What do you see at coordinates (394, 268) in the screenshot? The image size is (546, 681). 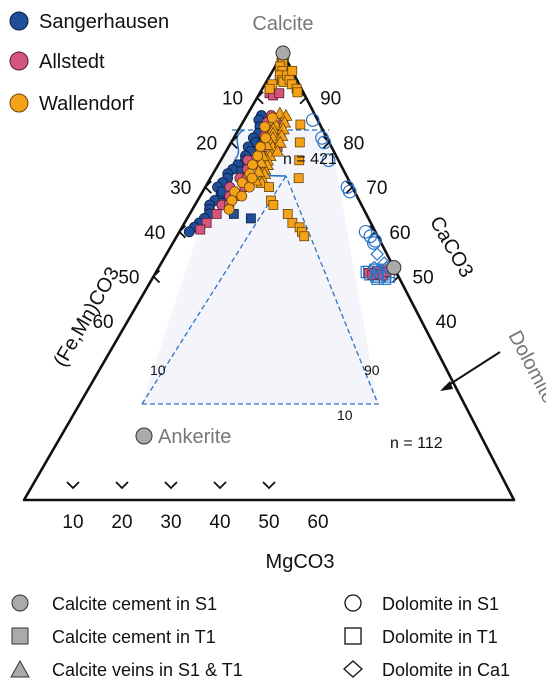 I see `dolomite-reference-point` at bounding box center [394, 268].